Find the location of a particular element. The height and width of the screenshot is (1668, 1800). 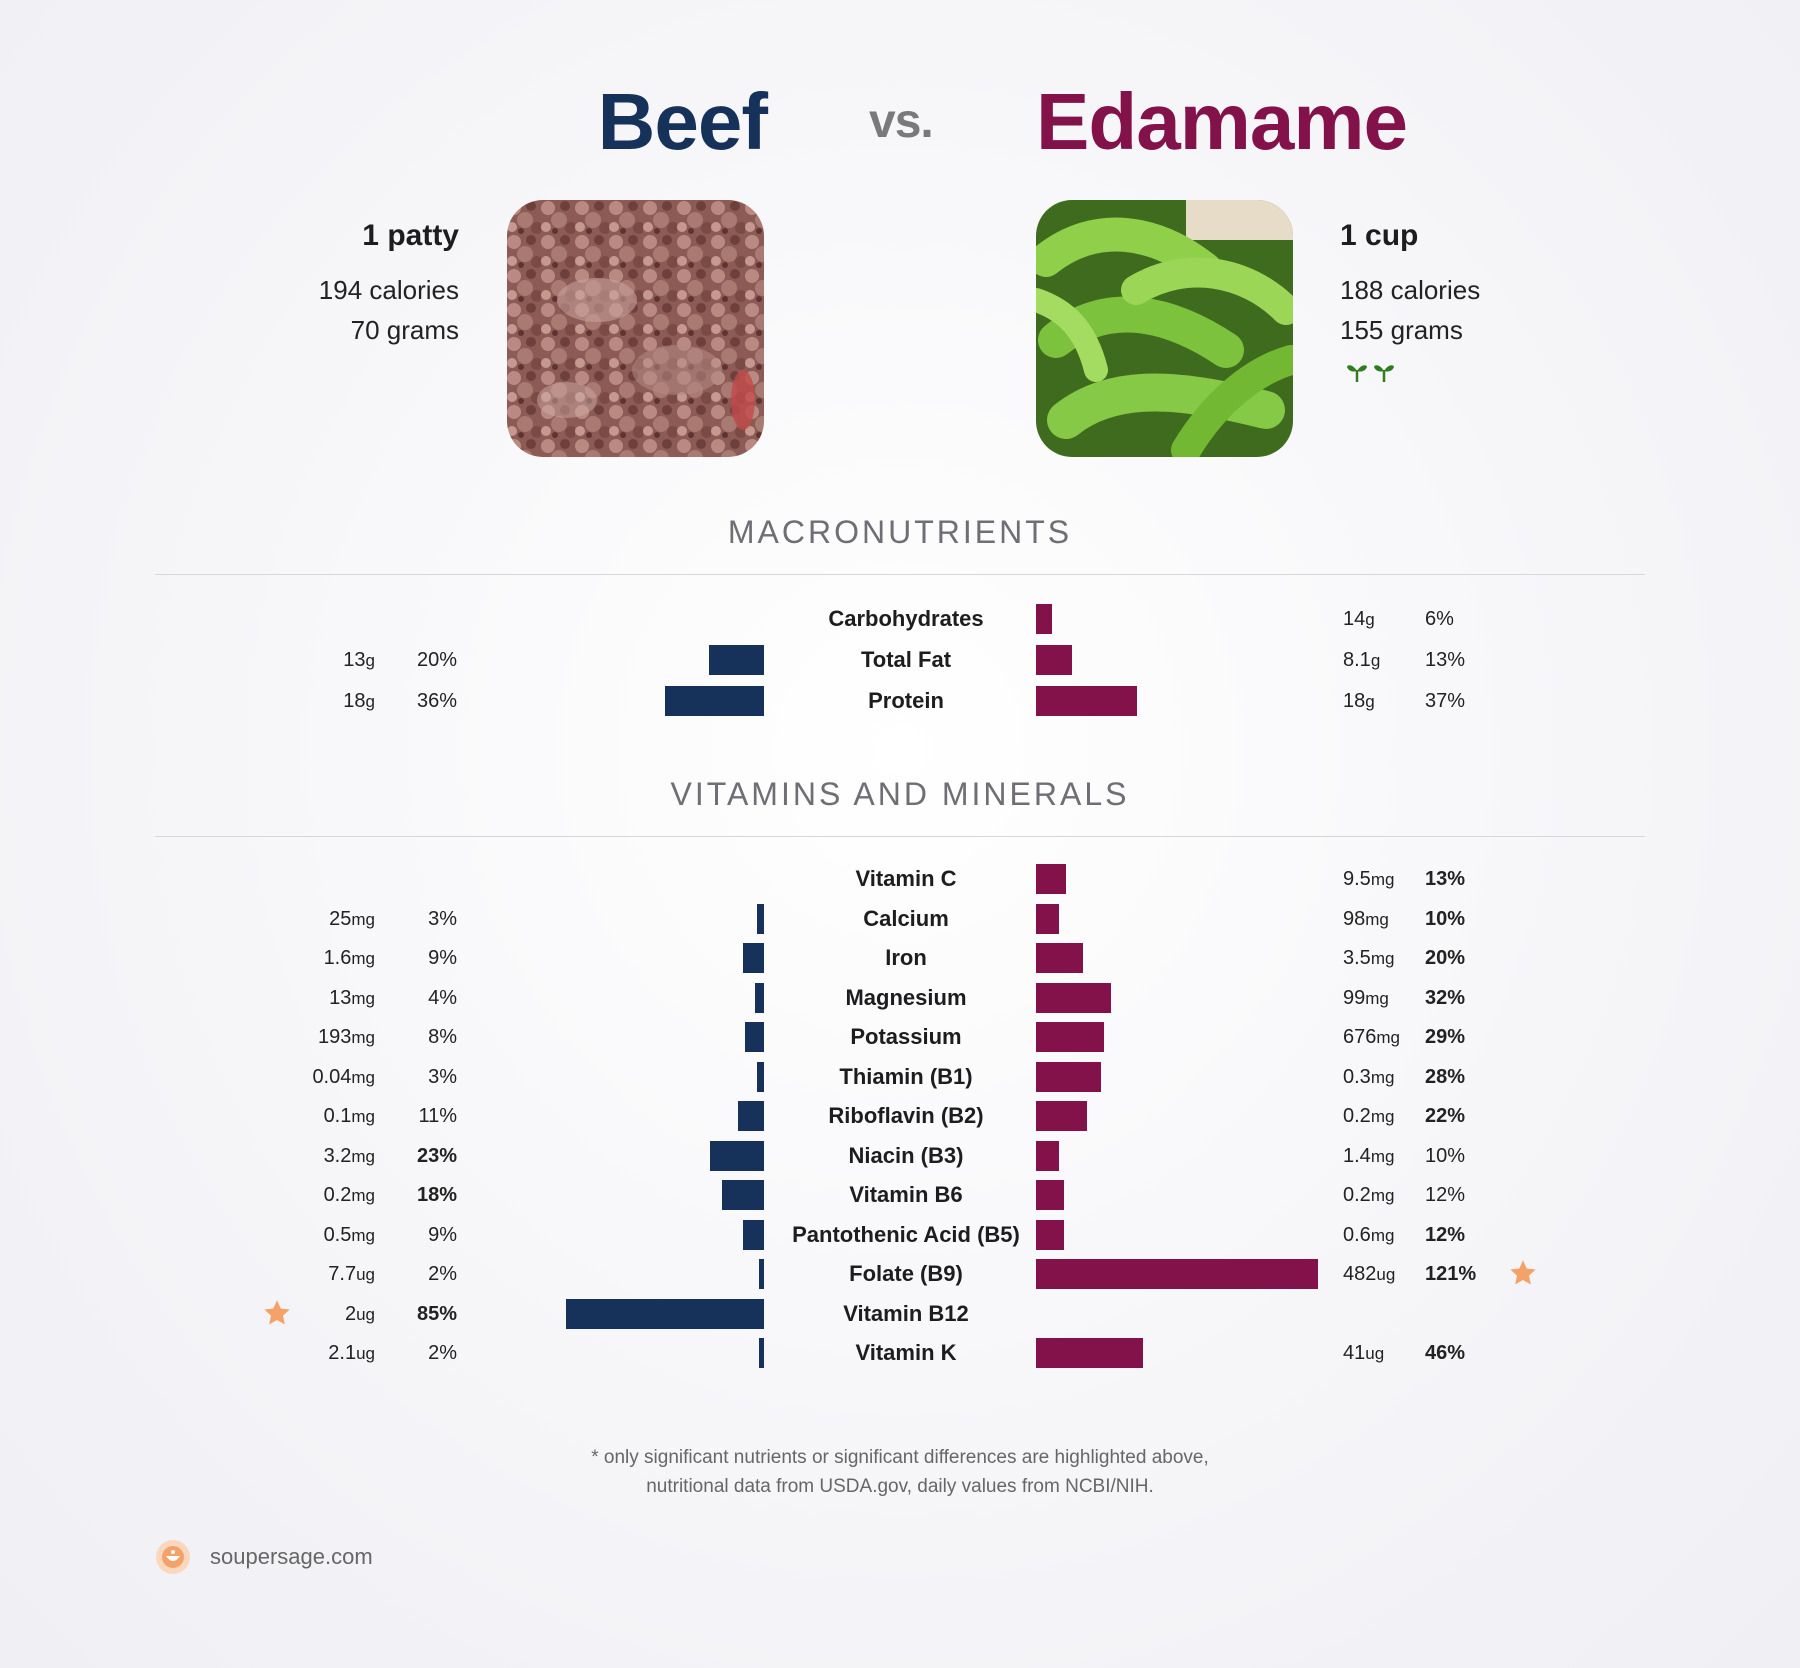

beef-percent-folate-b9: 2% is located at coordinates (442, 1274).